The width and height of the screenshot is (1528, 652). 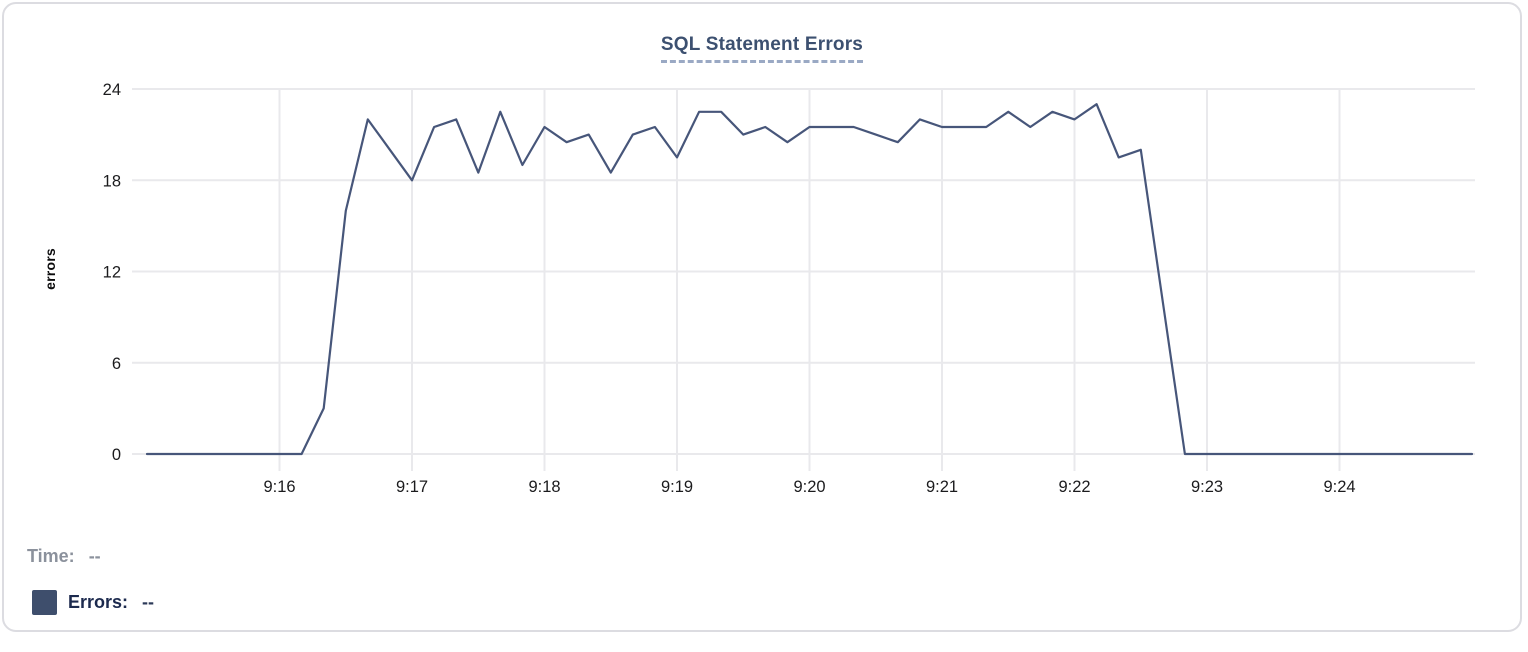 I want to click on x-axis-tick-label: 9:16, so click(x=279, y=487).